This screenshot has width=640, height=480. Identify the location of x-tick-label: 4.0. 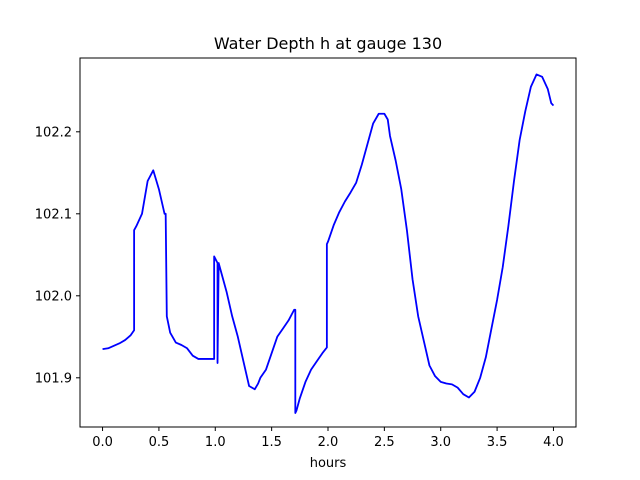
(553, 442).